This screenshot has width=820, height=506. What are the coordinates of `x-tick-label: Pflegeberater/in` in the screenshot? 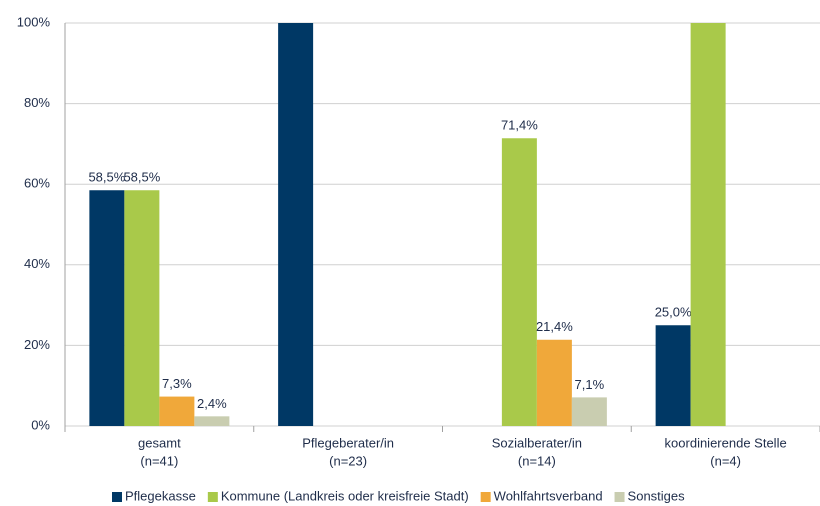 It's located at (348, 442).